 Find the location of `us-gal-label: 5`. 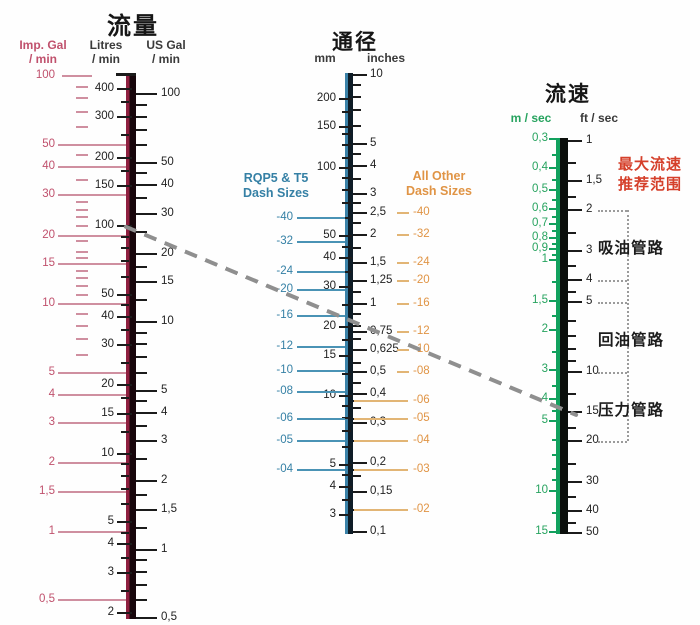

us-gal-label: 5 is located at coordinates (164, 389).